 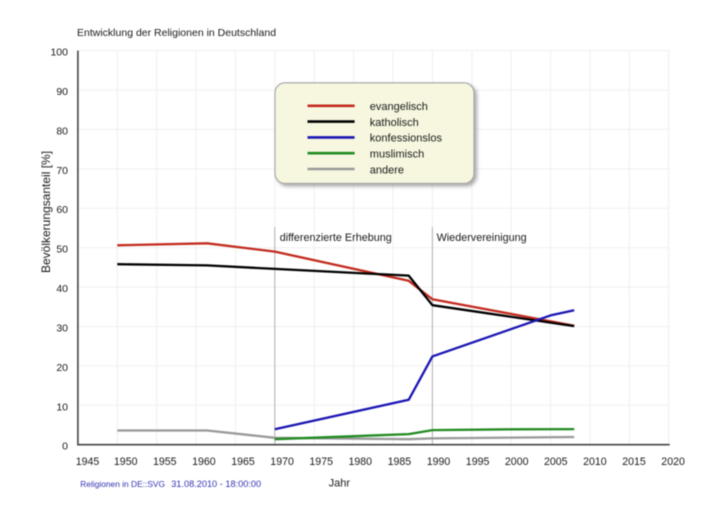 What do you see at coordinates (394, 123) in the screenshot?
I see `svg-text: katholisch` at bounding box center [394, 123].